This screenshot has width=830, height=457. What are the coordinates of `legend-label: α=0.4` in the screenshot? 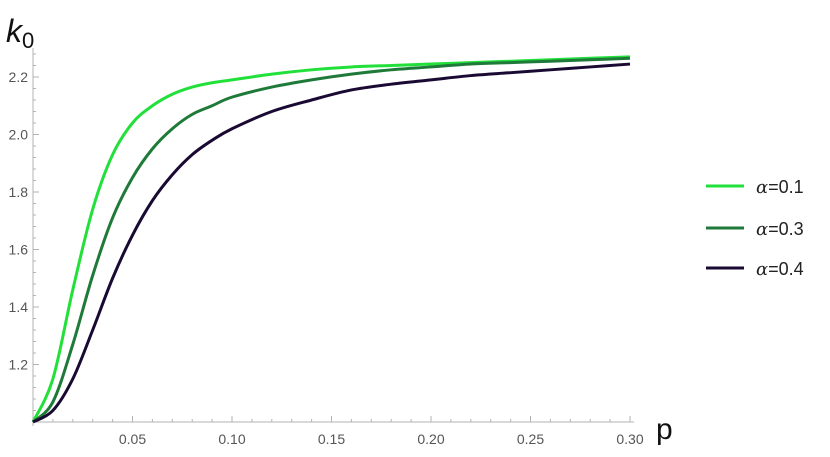 It's located at (780, 269).